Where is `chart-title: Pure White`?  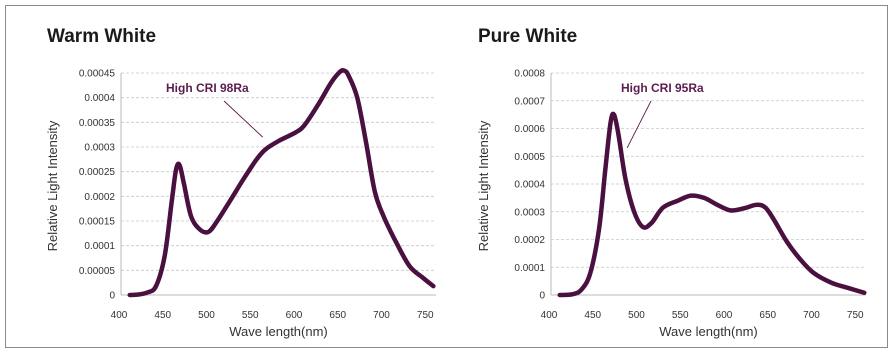 chart-title: Pure White is located at coordinates (527, 36).